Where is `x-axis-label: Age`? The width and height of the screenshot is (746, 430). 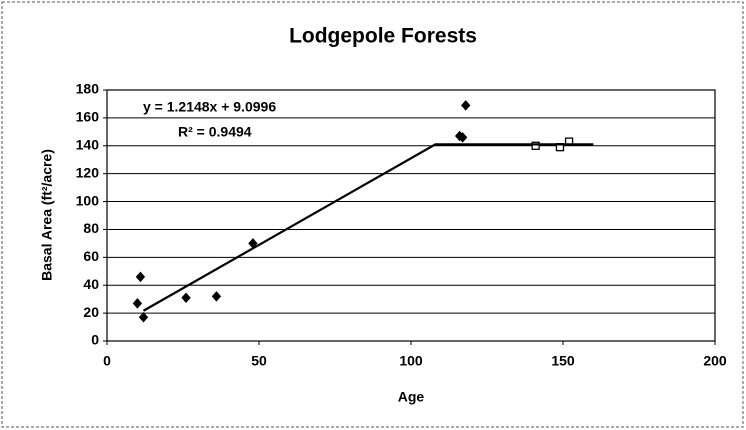
x-axis-label: Age is located at coordinates (411, 397).